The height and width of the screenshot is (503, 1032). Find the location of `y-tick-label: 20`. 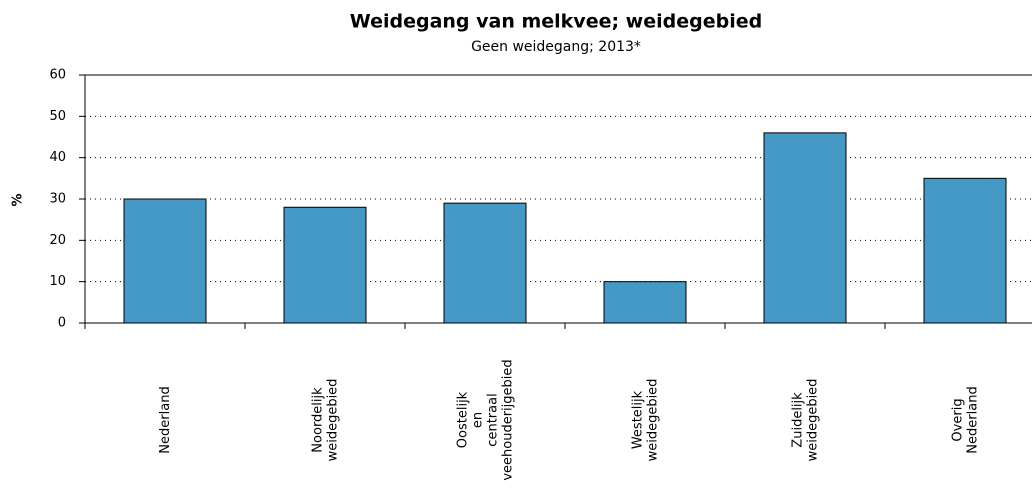

y-tick-label: 20 is located at coordinates (57, 240).